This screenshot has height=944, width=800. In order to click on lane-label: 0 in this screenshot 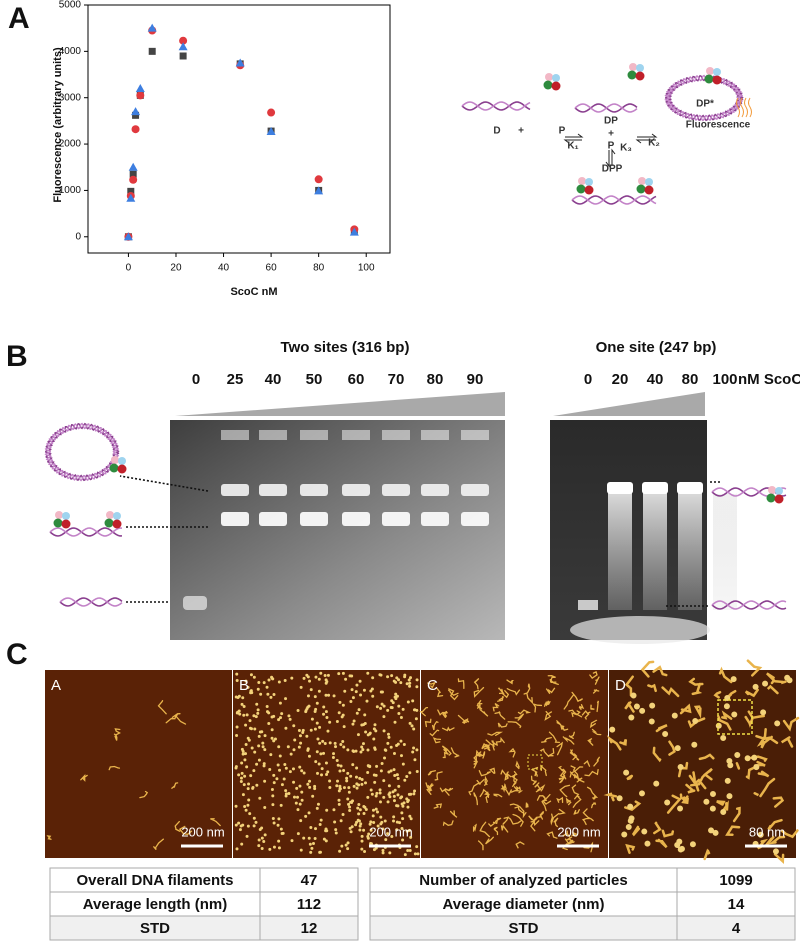, I will do `click(588, 379)`.